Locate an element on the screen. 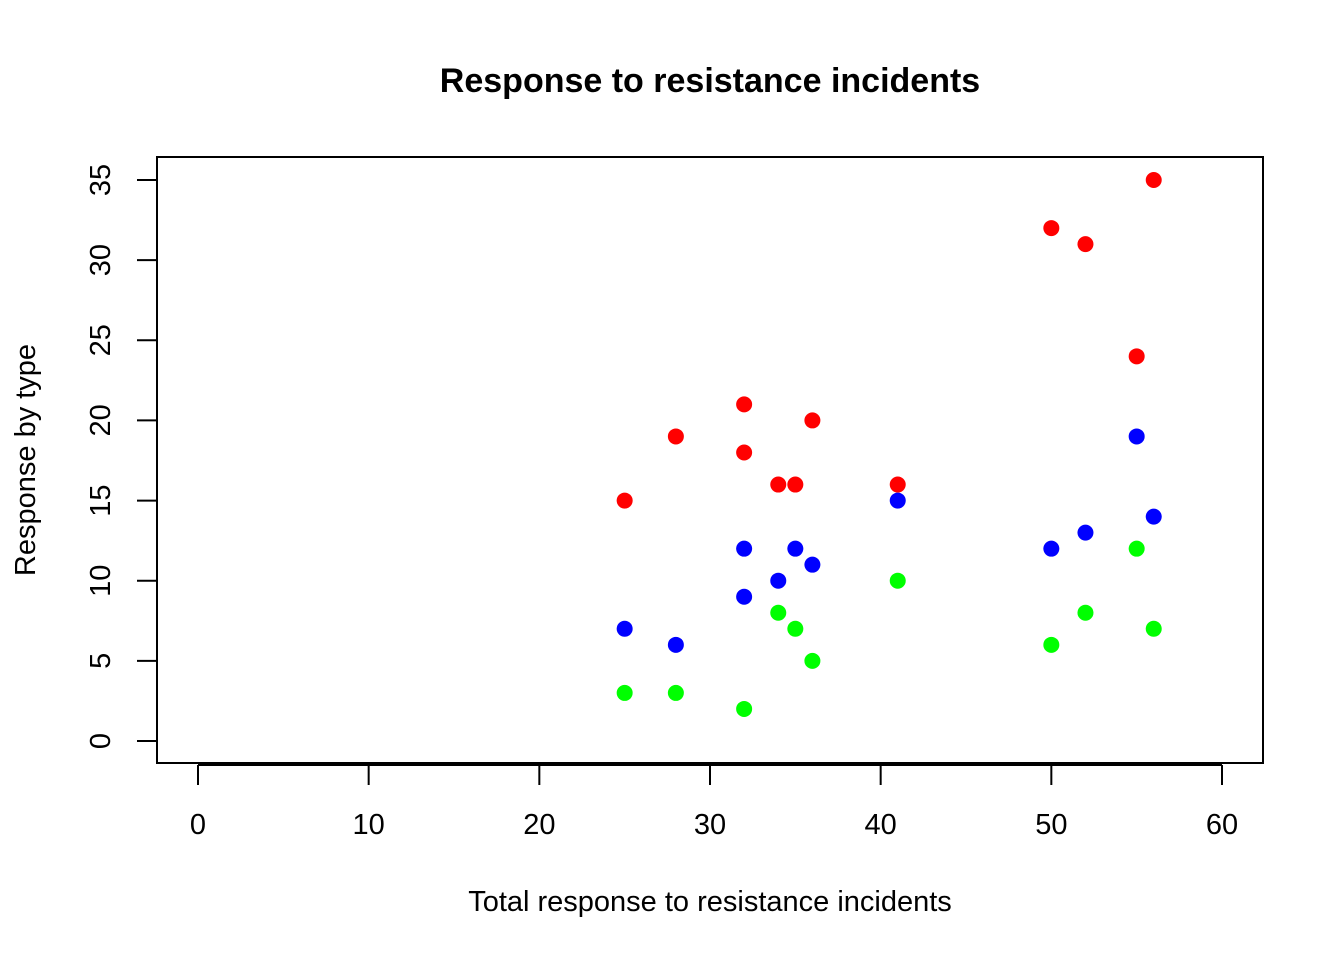  x-tick-label: 10 is located at coordinates (369, 825).